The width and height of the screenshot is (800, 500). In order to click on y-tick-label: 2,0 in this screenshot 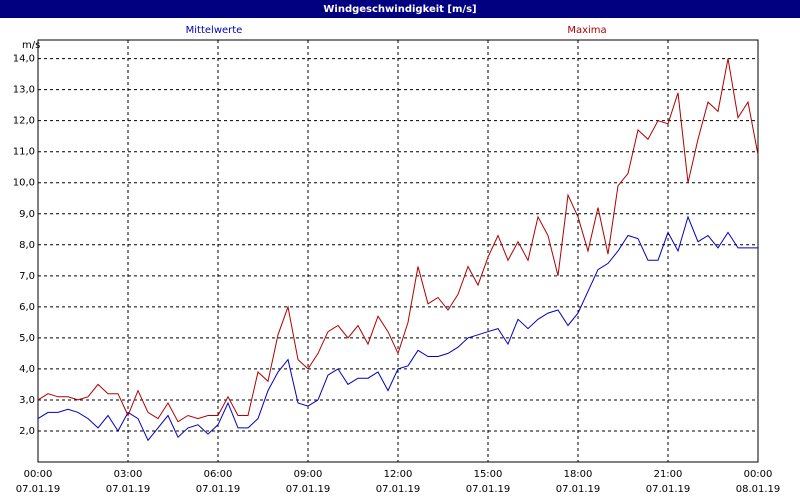, I will do `click(27, 431)`.